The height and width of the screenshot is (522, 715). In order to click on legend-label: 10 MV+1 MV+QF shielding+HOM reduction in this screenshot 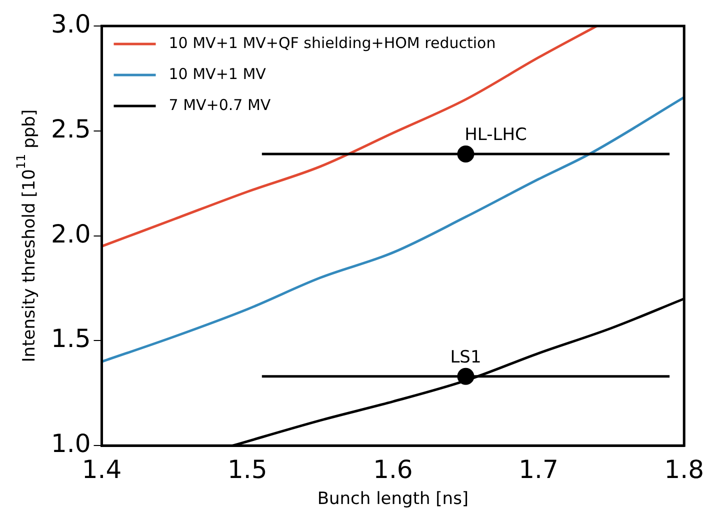, I will do `click(332, 43)`.